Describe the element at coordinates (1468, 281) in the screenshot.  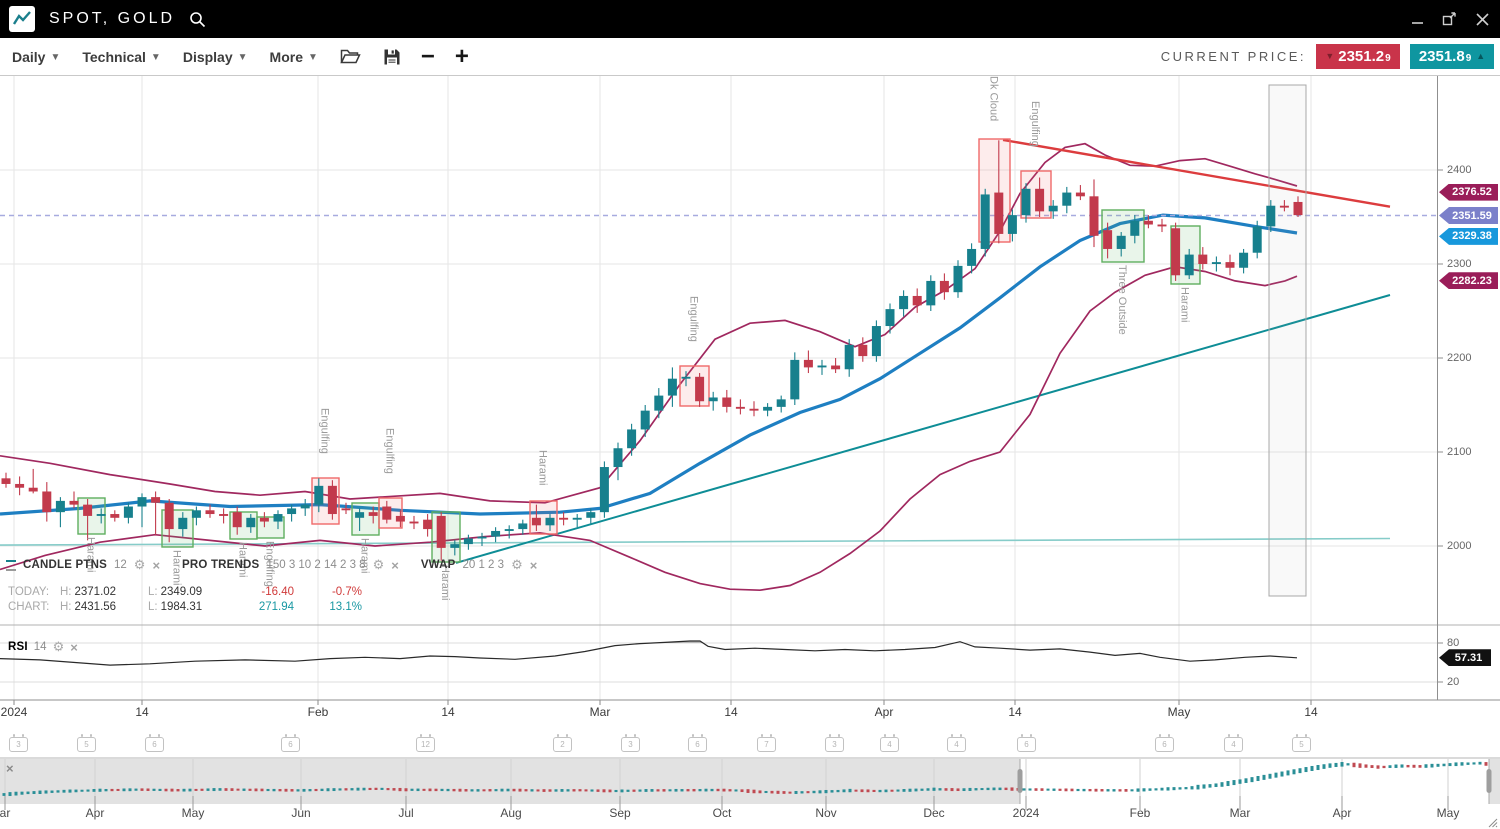
I see `price-badge-2282.23: 2282.23` at that location.